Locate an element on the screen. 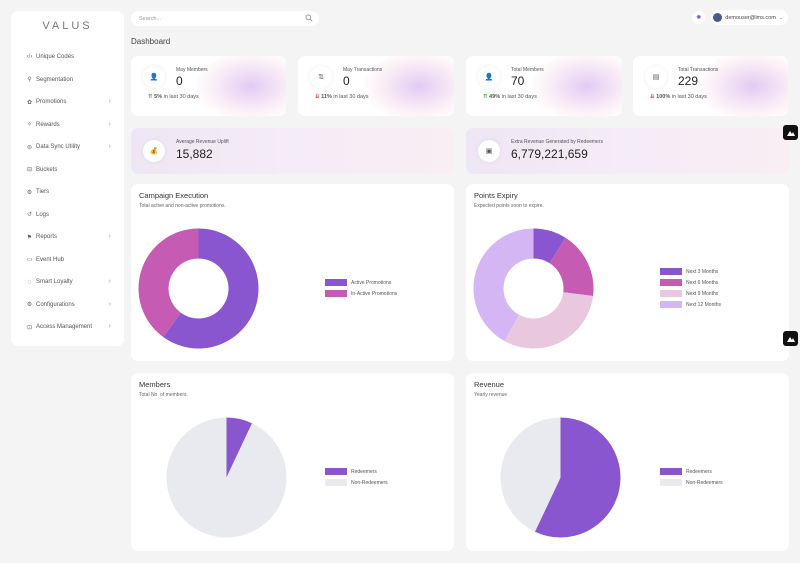 This screenshot has width=800, height=563. legend-item: Next 12 Months is located at coordinates (690, 304).